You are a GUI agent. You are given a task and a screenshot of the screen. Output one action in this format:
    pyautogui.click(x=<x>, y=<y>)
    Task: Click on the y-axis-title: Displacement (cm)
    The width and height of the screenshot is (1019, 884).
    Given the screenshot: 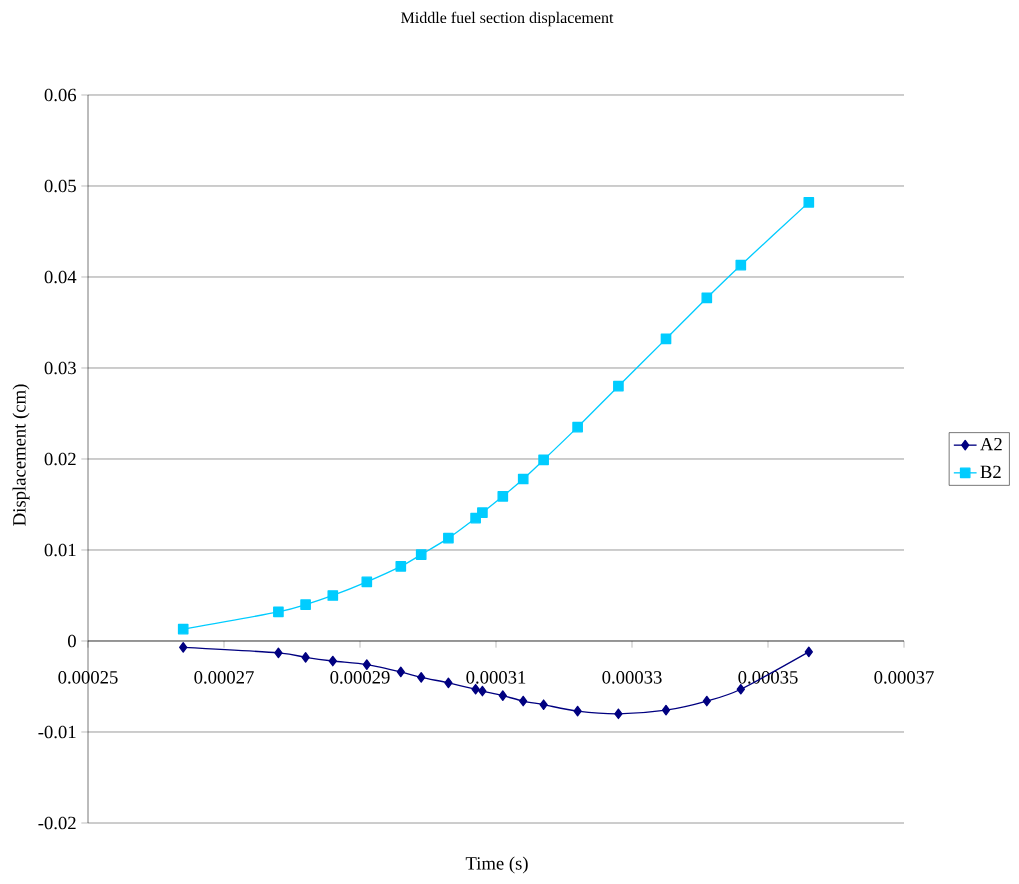 What is the action you would take?
    pyautogui.click(x=21, y=455)
    